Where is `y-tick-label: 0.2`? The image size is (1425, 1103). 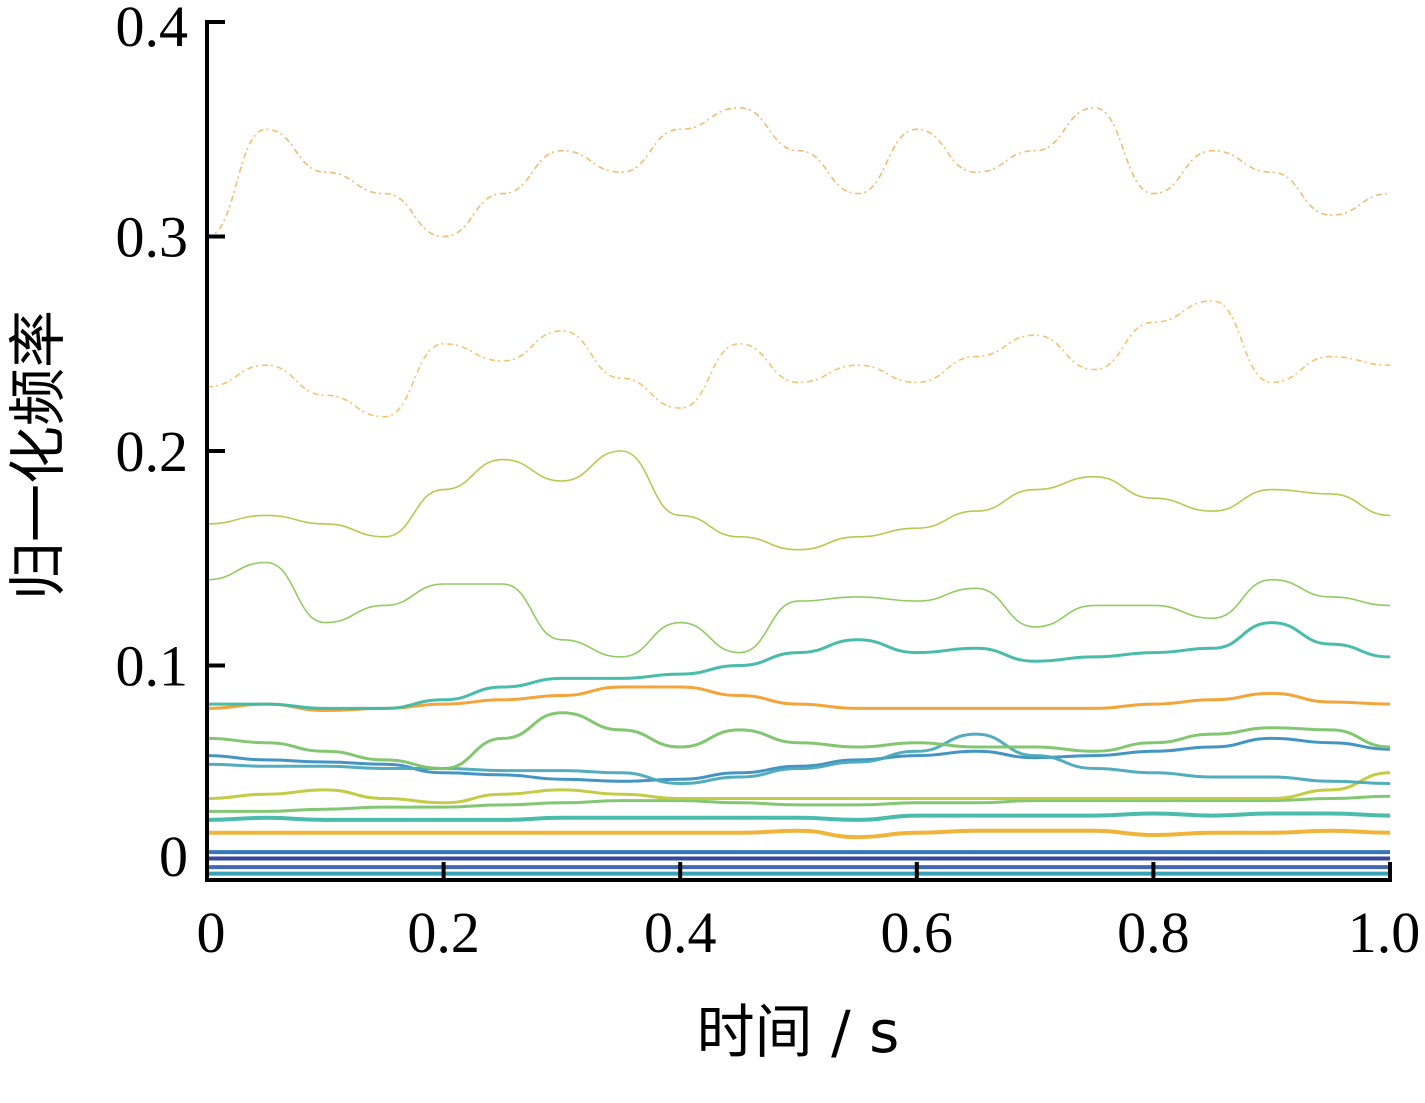
y-tick-label: 0.2 is located at coordinates (152, 451).